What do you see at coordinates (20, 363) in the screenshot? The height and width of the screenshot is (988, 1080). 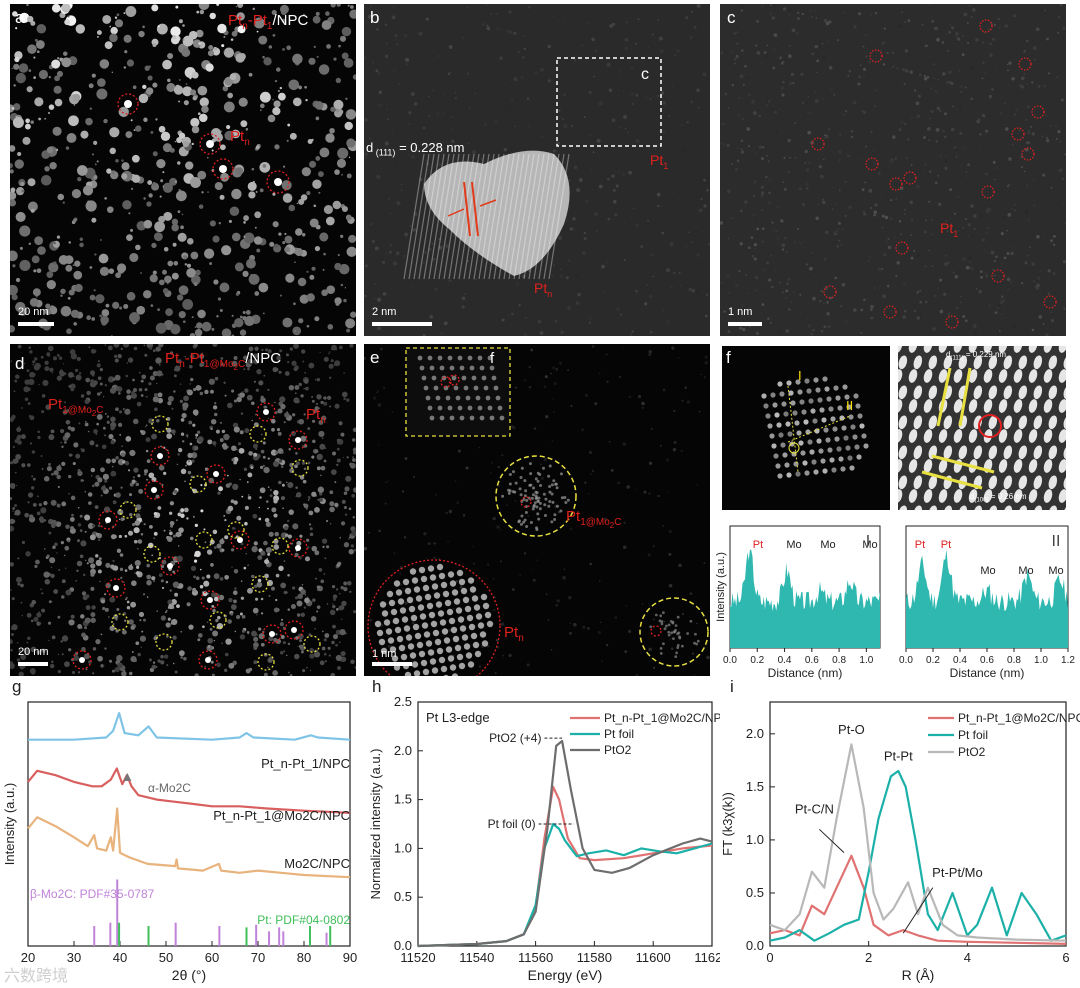 I see `panel-d-label: d` at bounding box center [20, 363].